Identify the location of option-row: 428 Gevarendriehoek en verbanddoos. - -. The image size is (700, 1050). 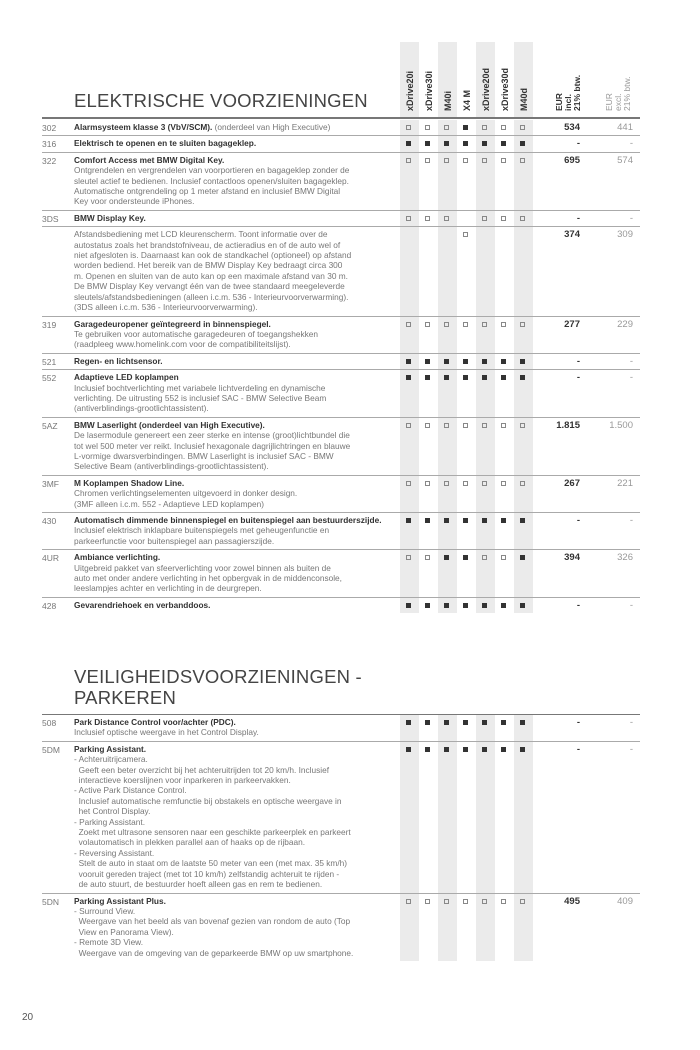
(341, 605).